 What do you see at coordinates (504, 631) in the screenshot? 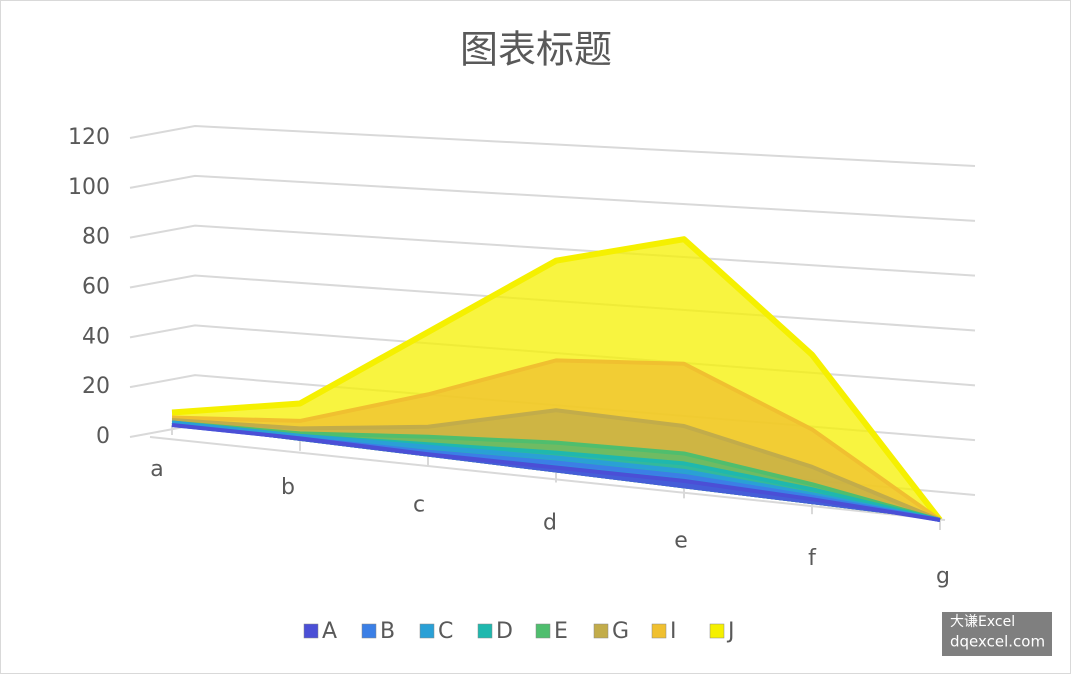
I see `legend-label: D` at bounding box center [504, 631].